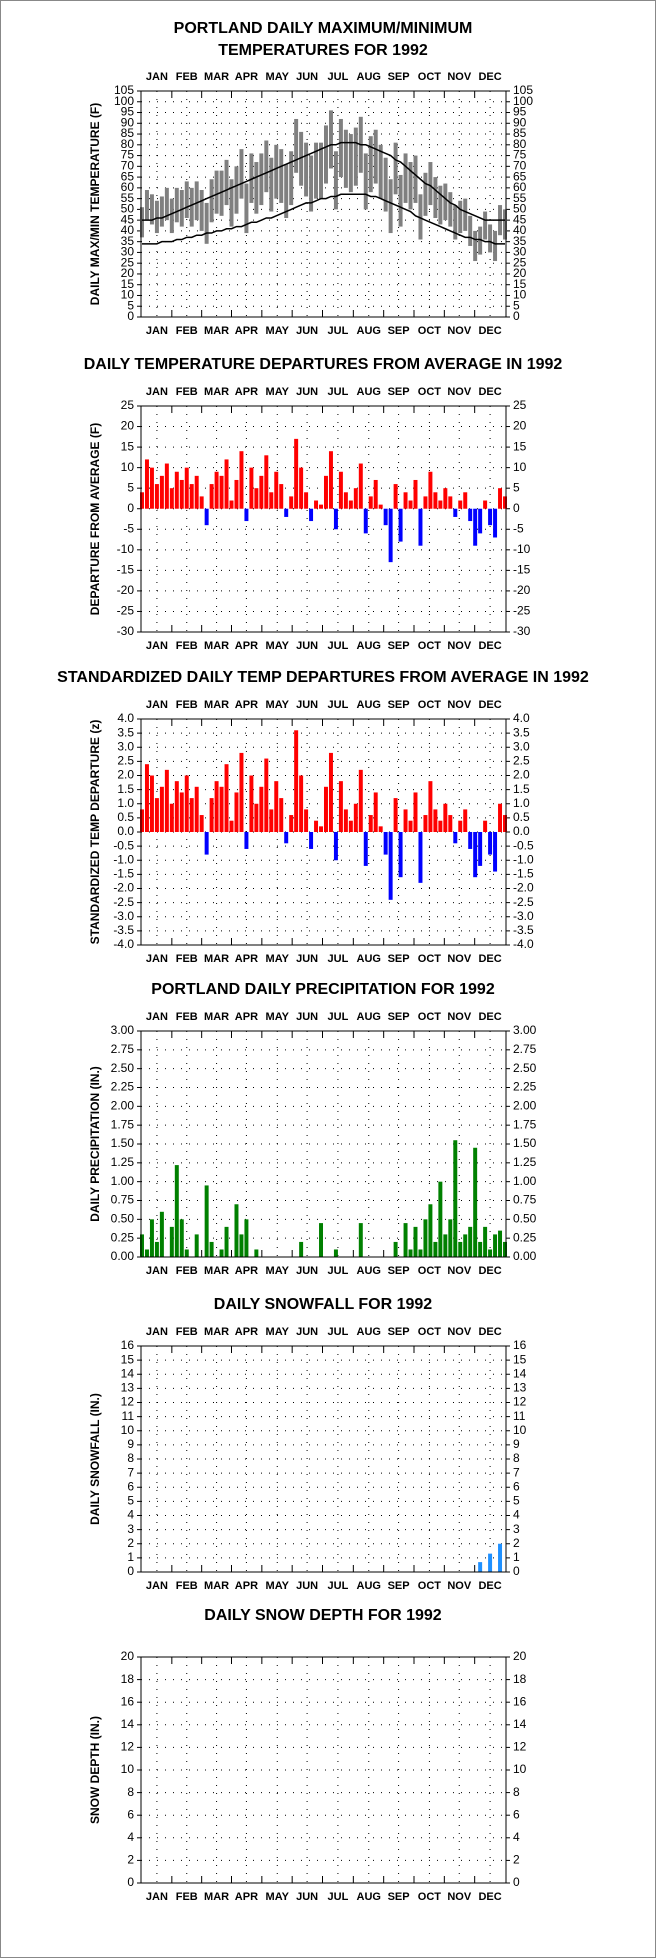  Describe the element at coordinates (157, 1271) in the screenshot. I see `x-tick-label: JAN` at that location.